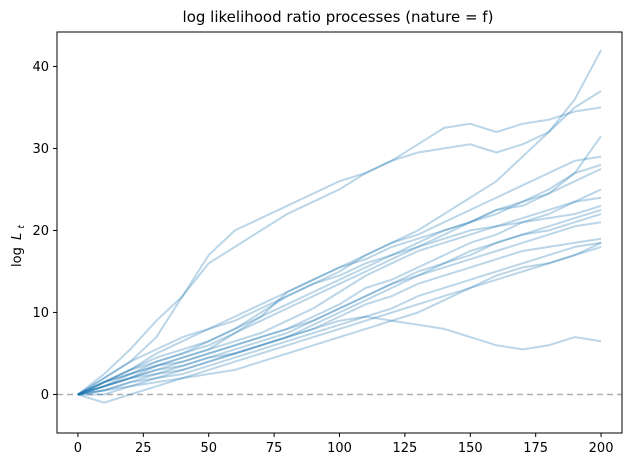 This screenshot has width=630, height=470. Describe the element at coordinates (40, 313) in the screenshot. I see `y-tick-label: 10` at that location.